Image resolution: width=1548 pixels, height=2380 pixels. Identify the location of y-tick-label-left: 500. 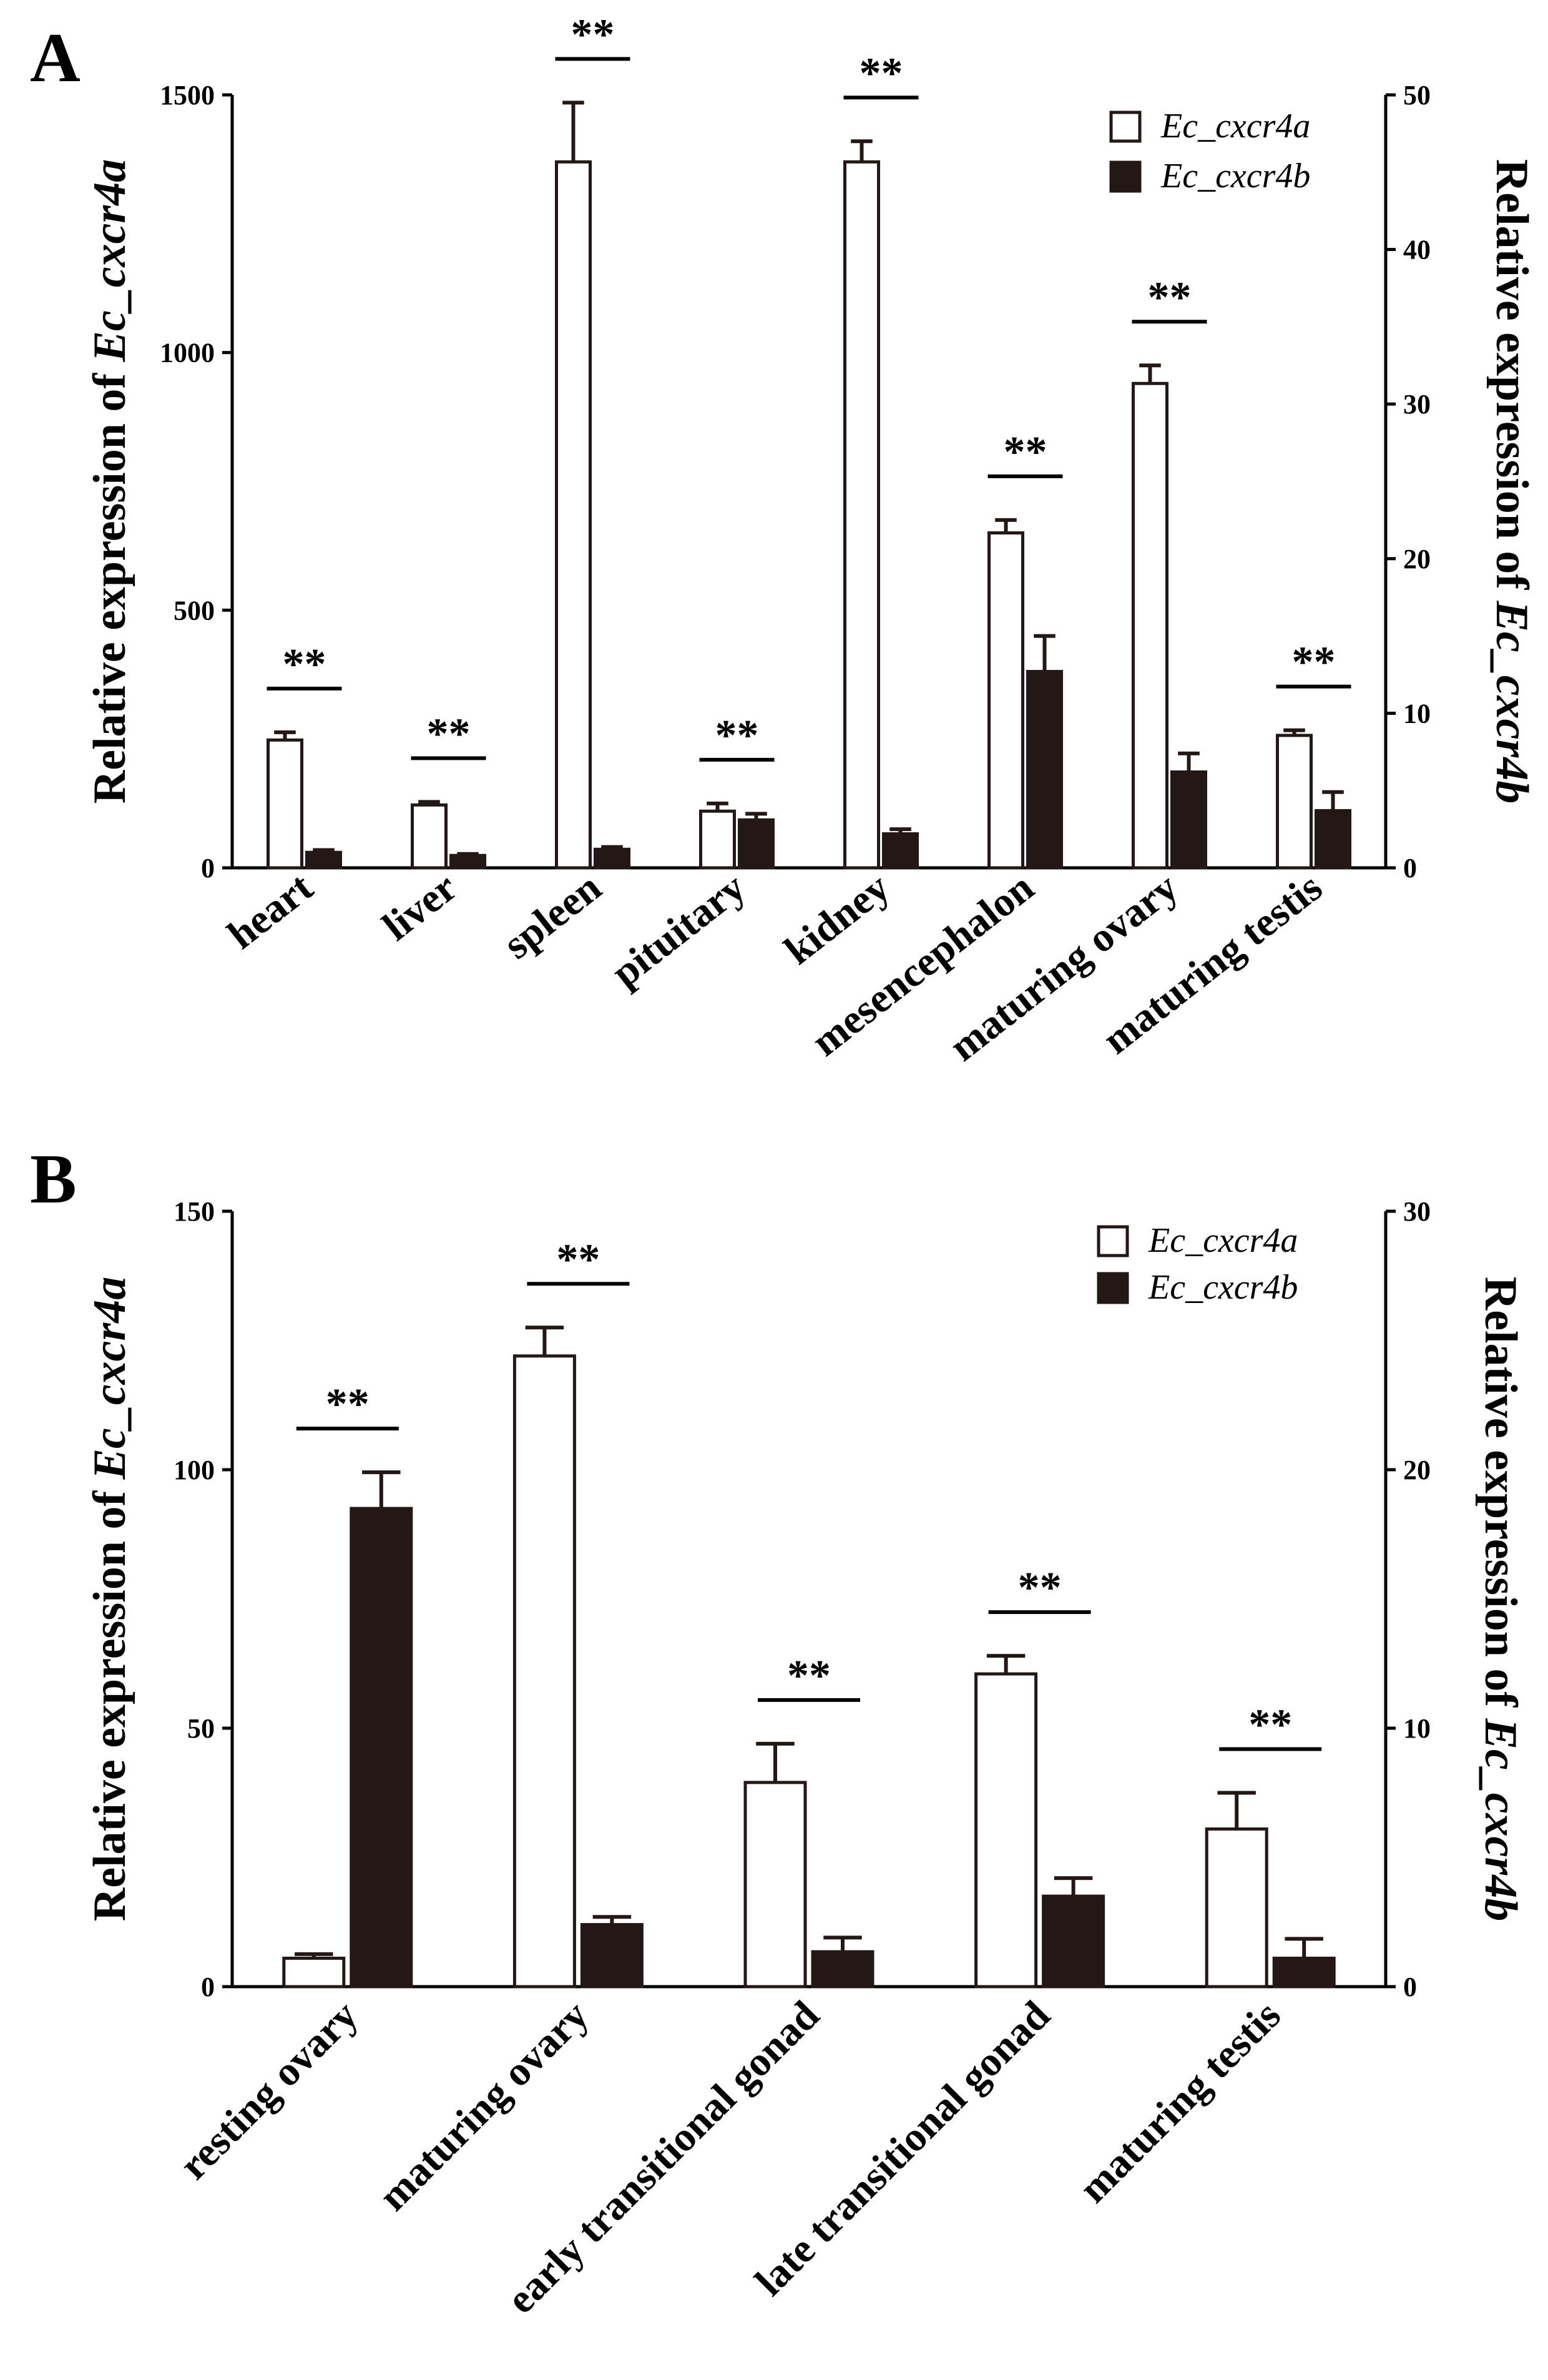
(194, 611).